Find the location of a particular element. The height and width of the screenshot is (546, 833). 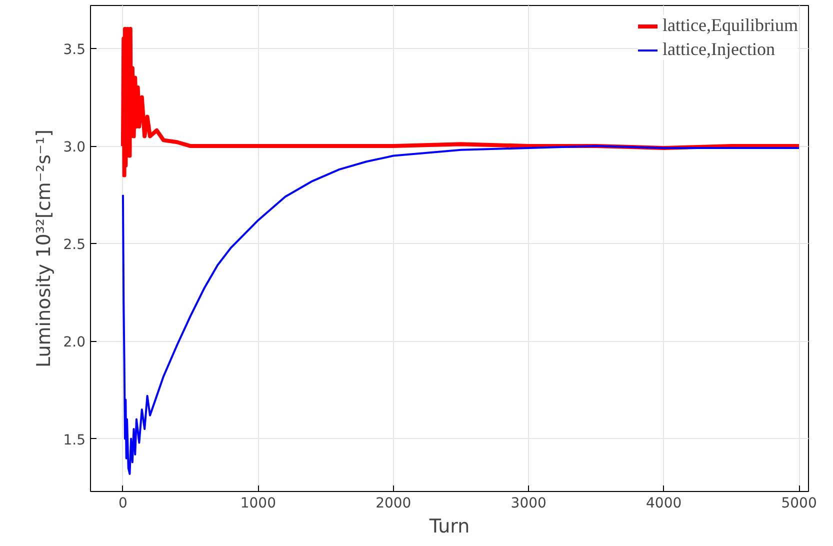

x-tick-label: 5000 is located at coordinates (799, 504).